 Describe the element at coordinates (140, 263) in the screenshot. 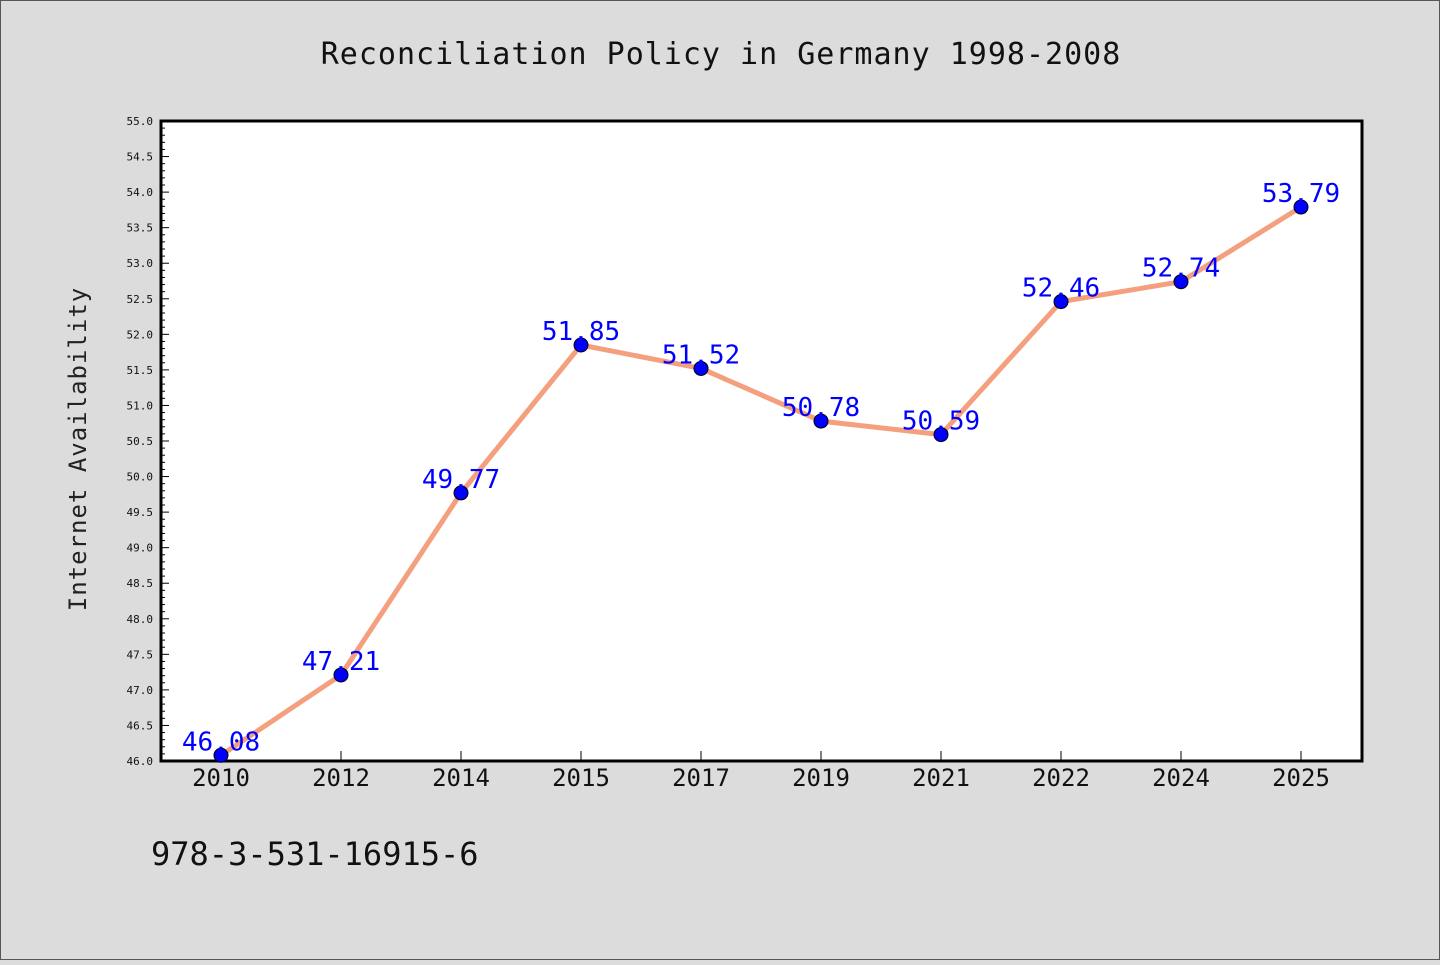

I see `y-tick-label: 53.0` at that location.